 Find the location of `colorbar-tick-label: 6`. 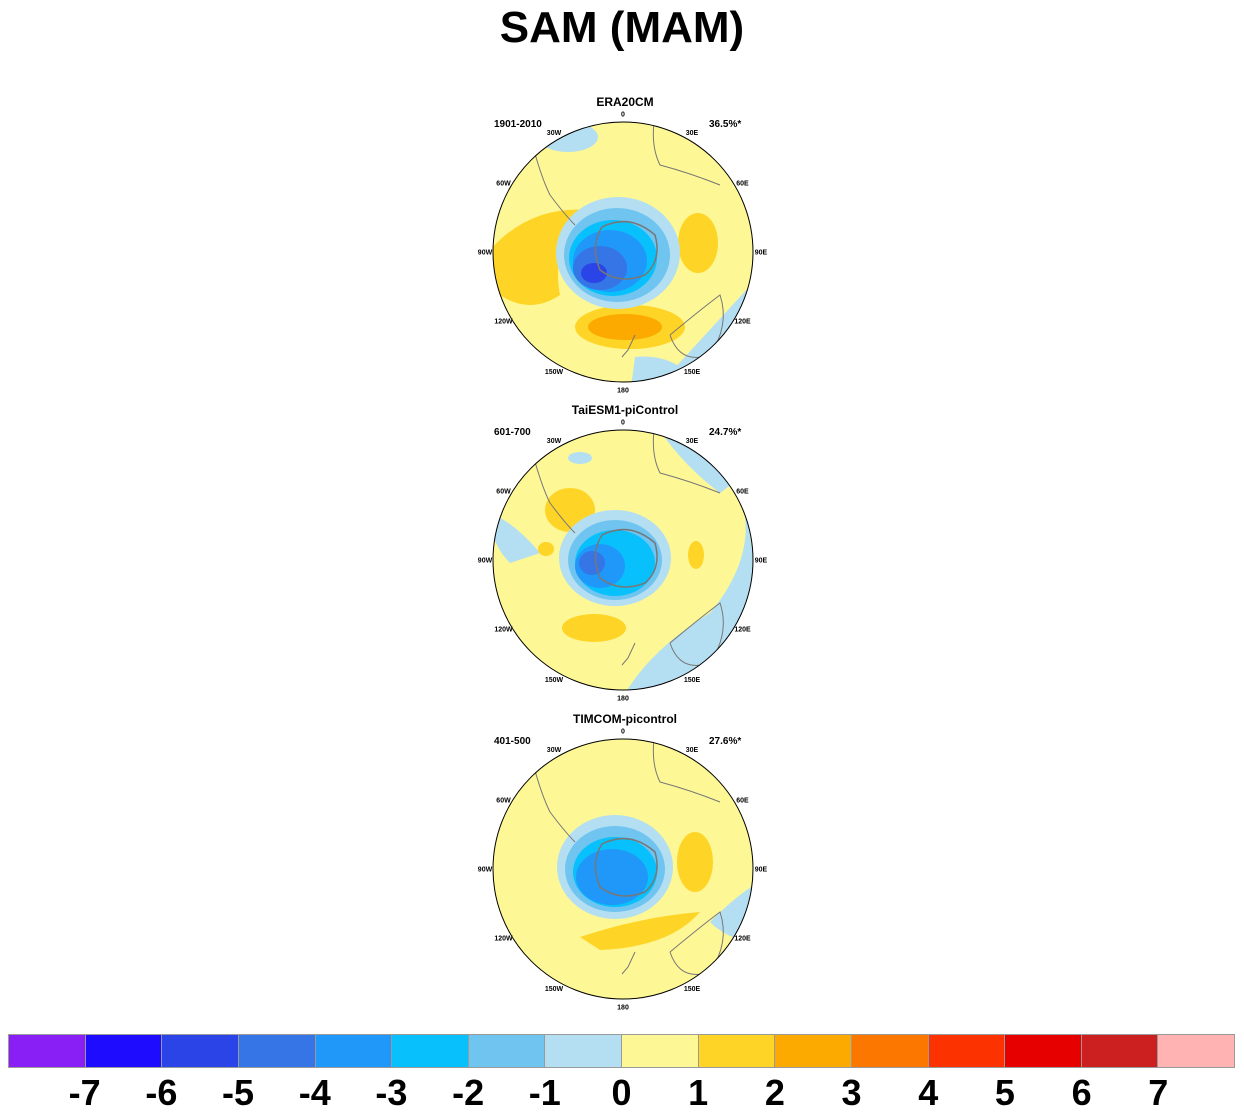

colorbar-tick-label: 6 is located at coordinates (1081, 1092).